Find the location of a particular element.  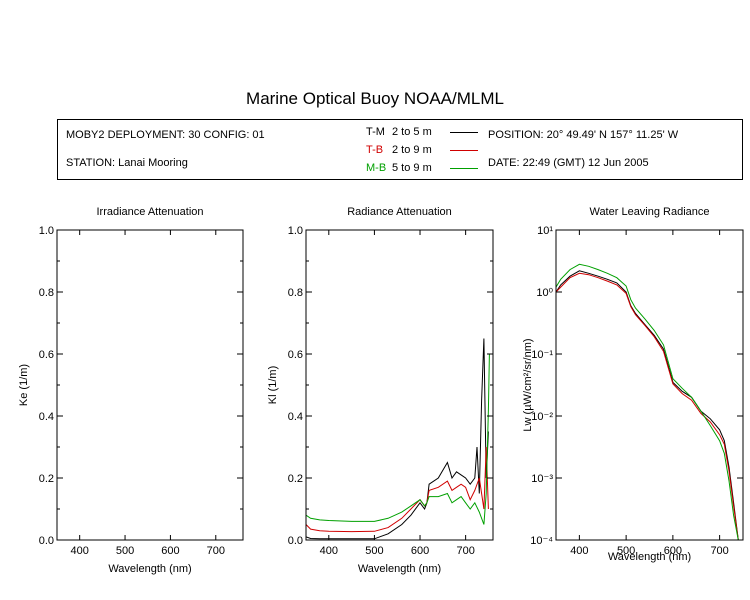

station-text: STATION: Lanai Mooring is located at coordinates (127, 163).